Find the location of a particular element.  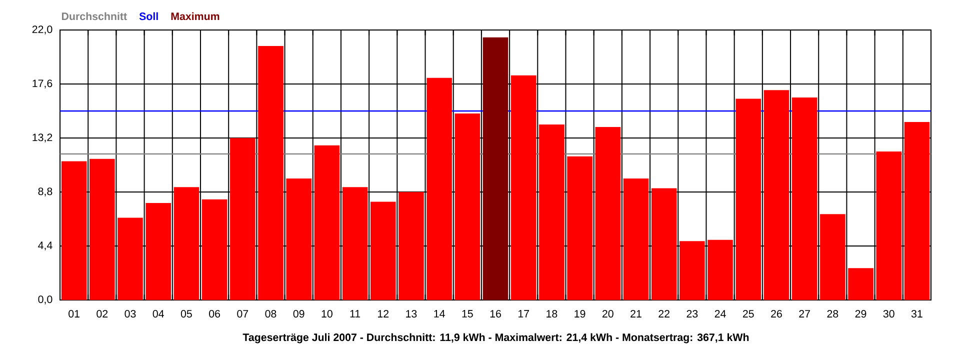

x-tick-label: 19 is located at coordinates (580, 314).